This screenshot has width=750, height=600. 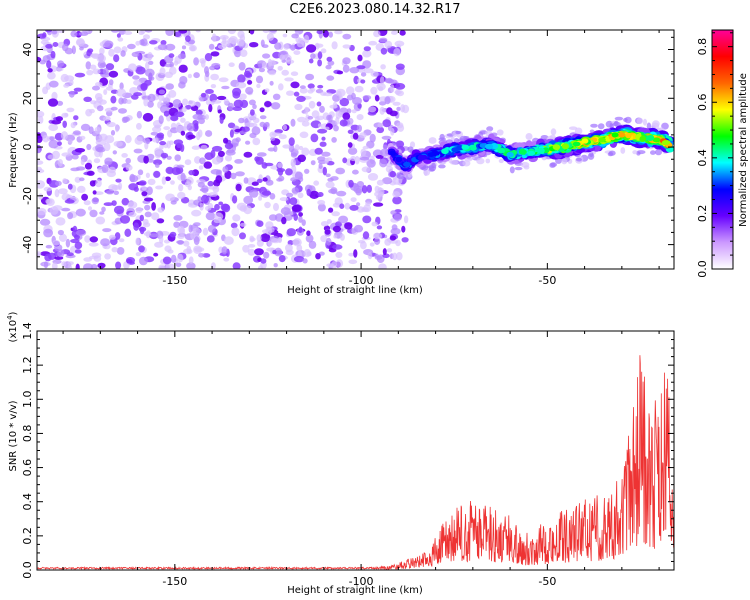 I want to click on signal-track, so click(x=530, y=148).